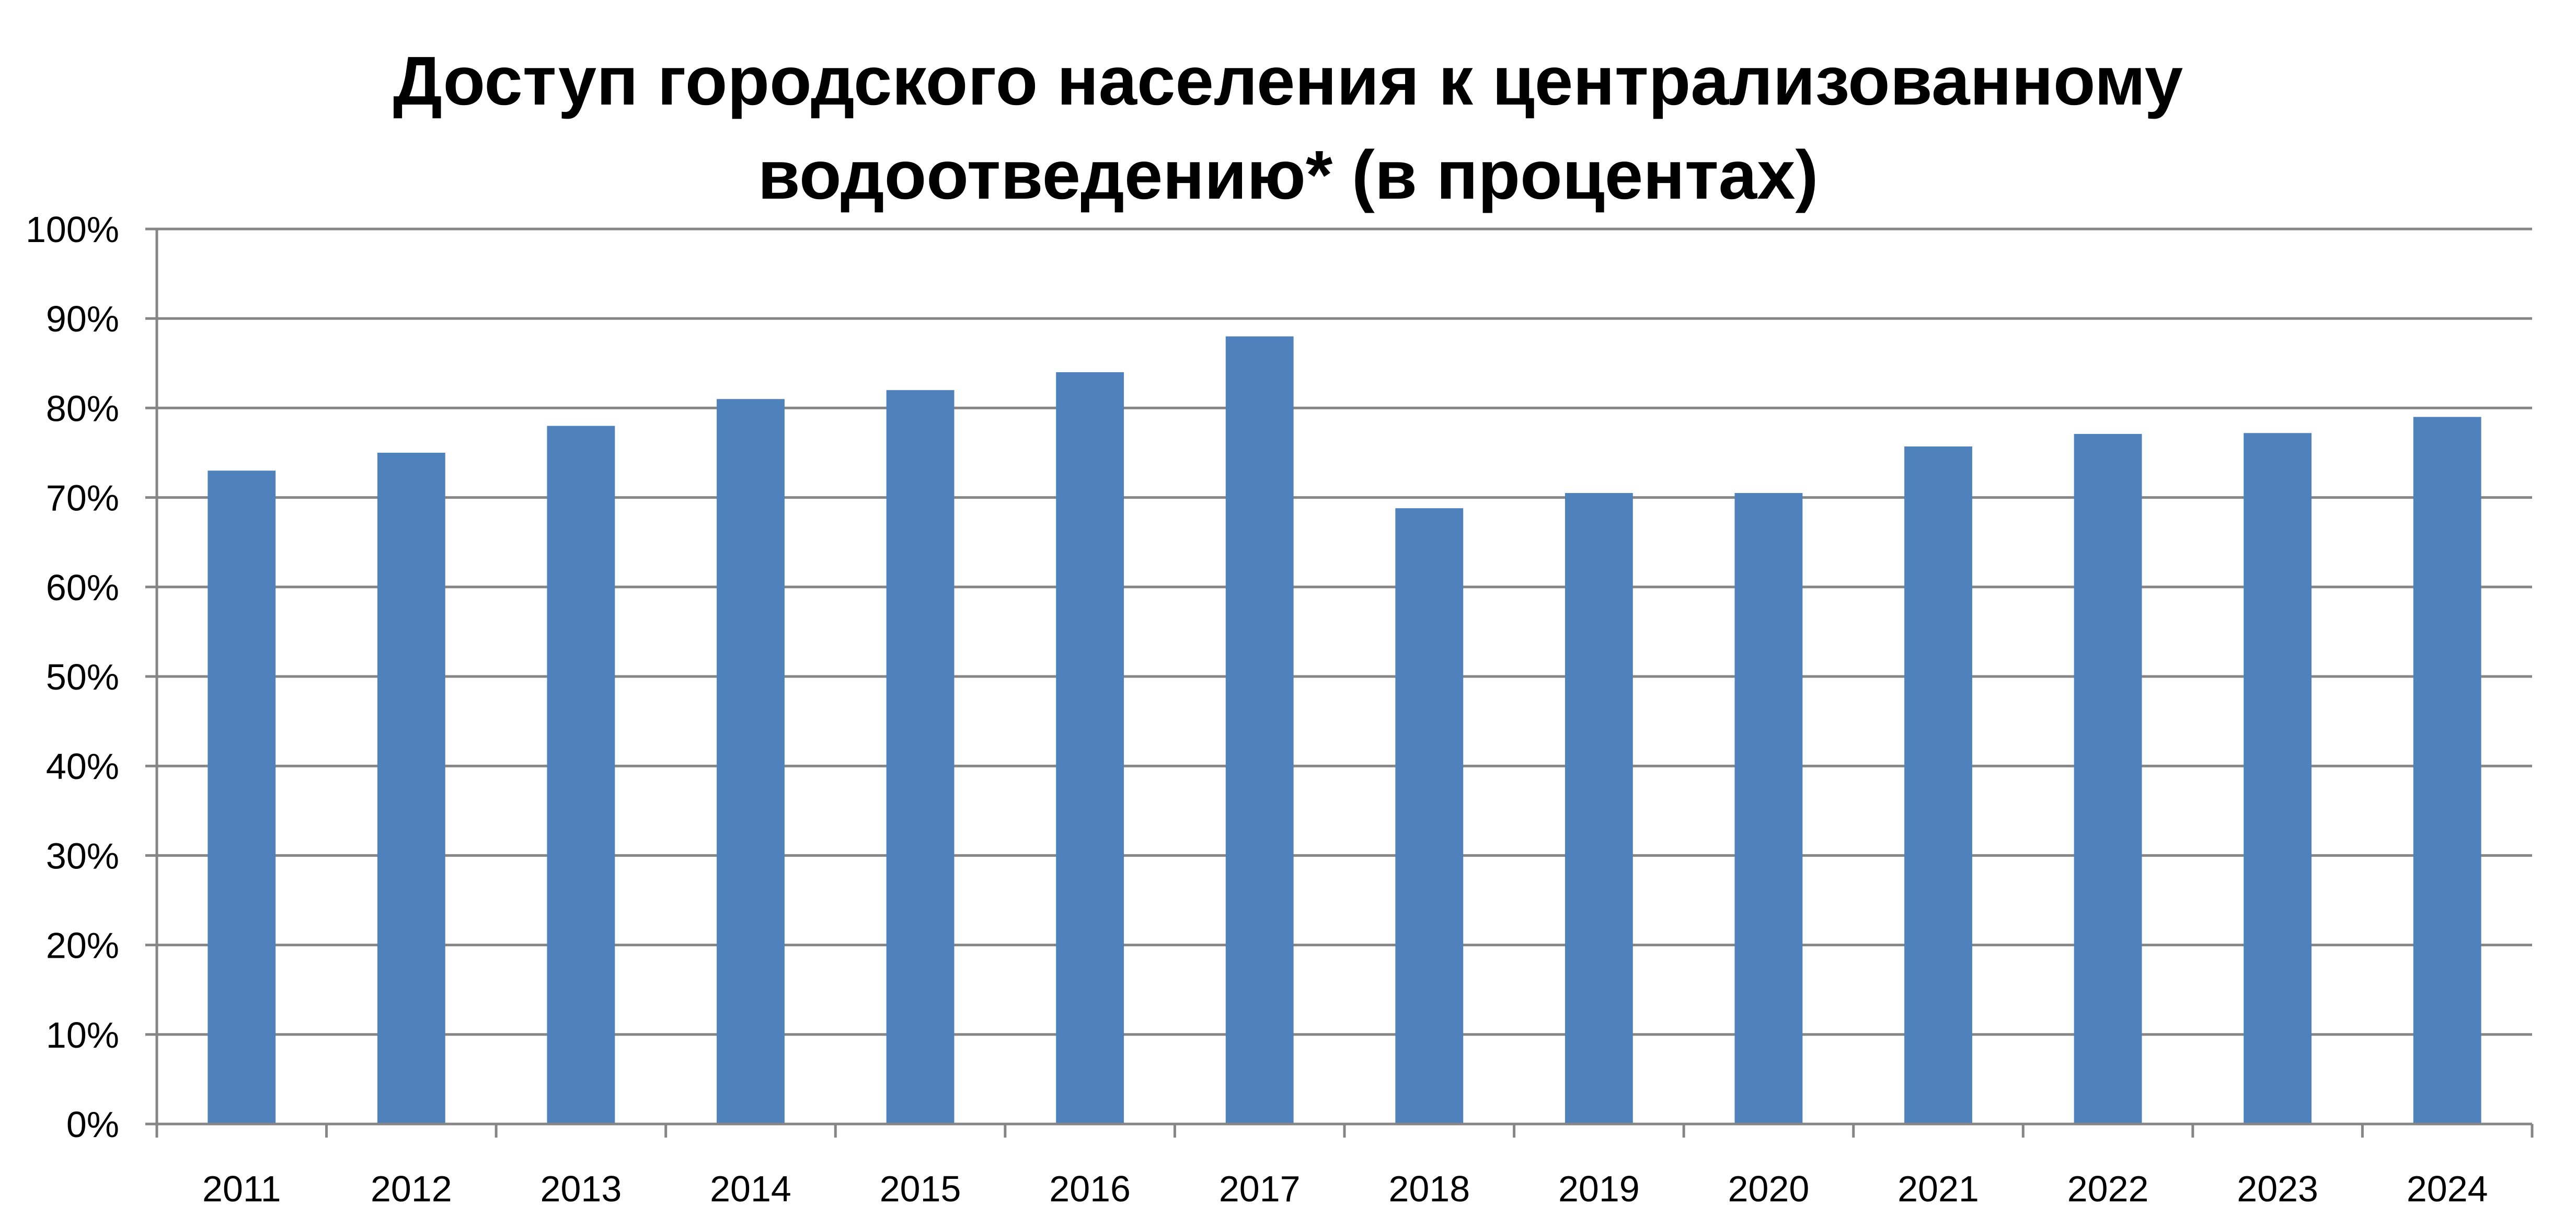 The width and height of the screenshot is (2576, 1216). Describe the element at coordinates (1768, 808) in the screenshot. I see `bar-2020` at that location.